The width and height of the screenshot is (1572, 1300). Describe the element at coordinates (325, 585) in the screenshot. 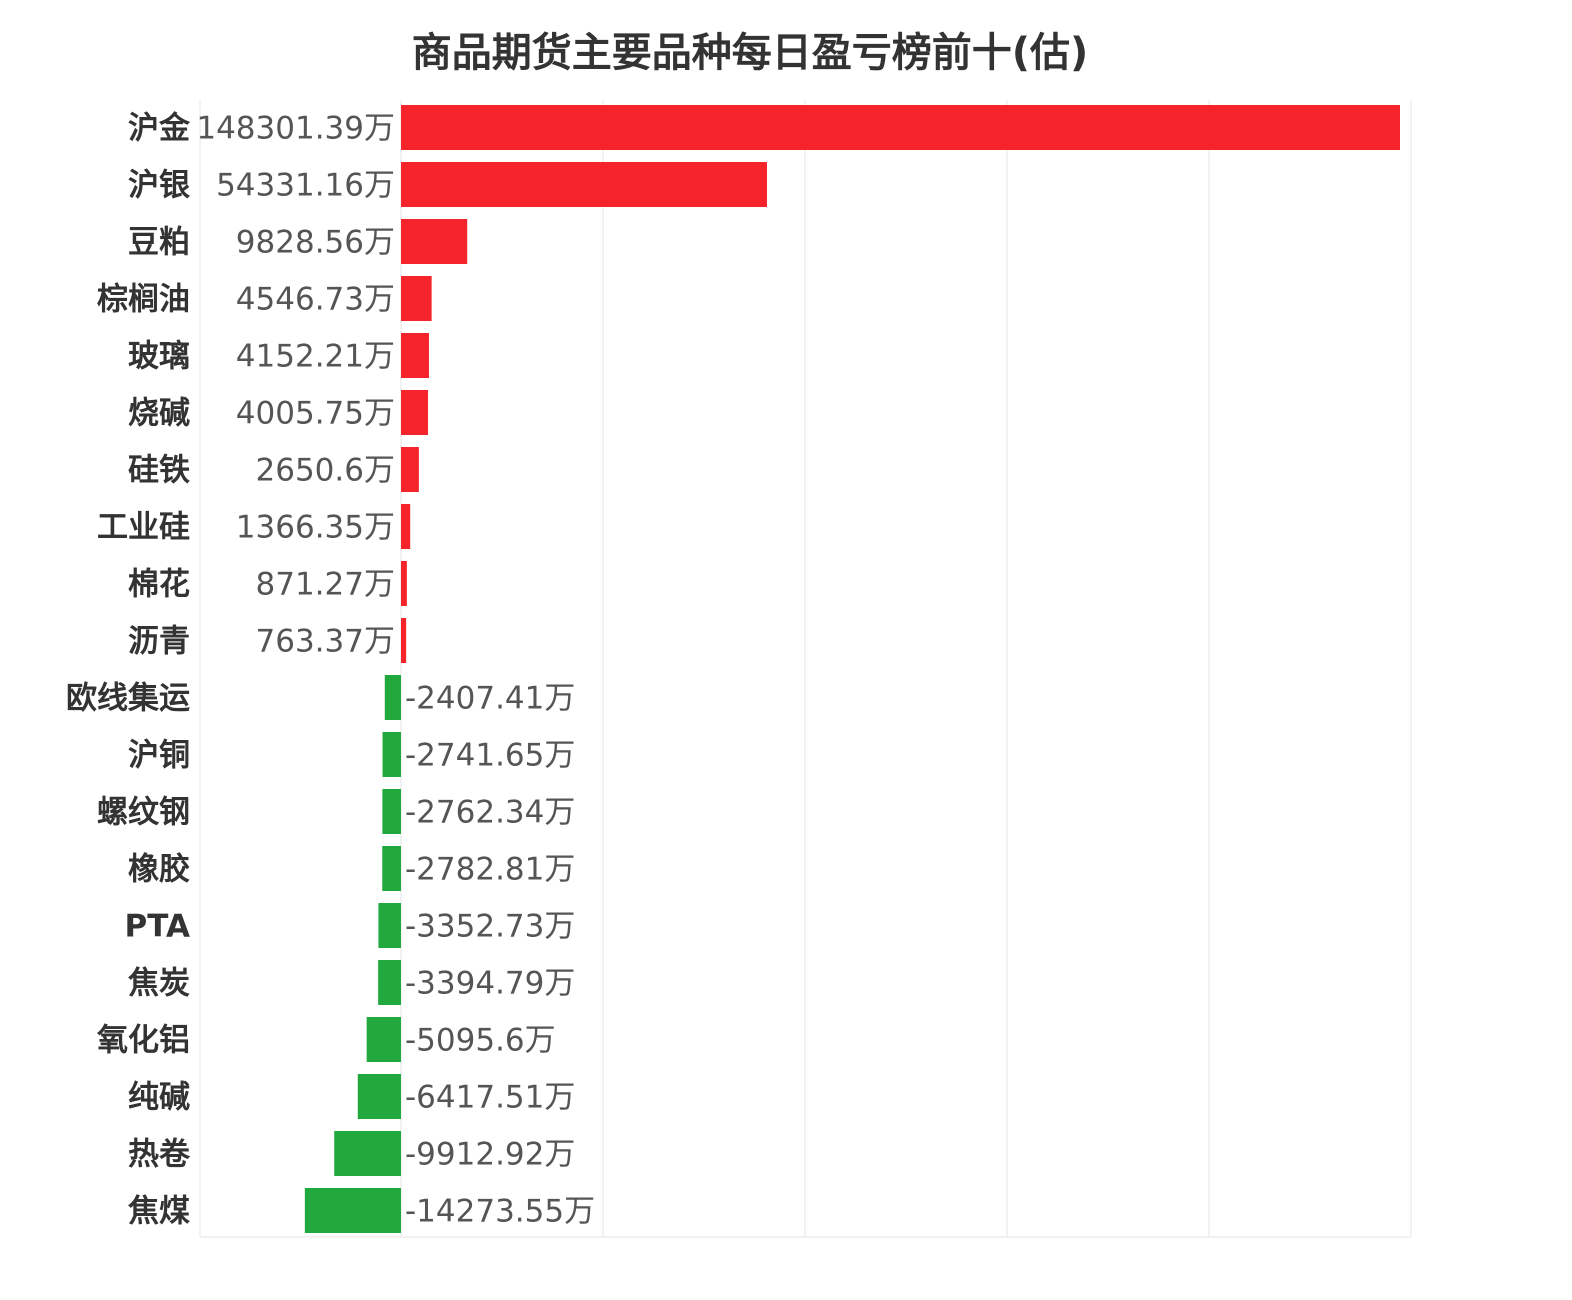

I see `value-label: 871.27万` at that location.